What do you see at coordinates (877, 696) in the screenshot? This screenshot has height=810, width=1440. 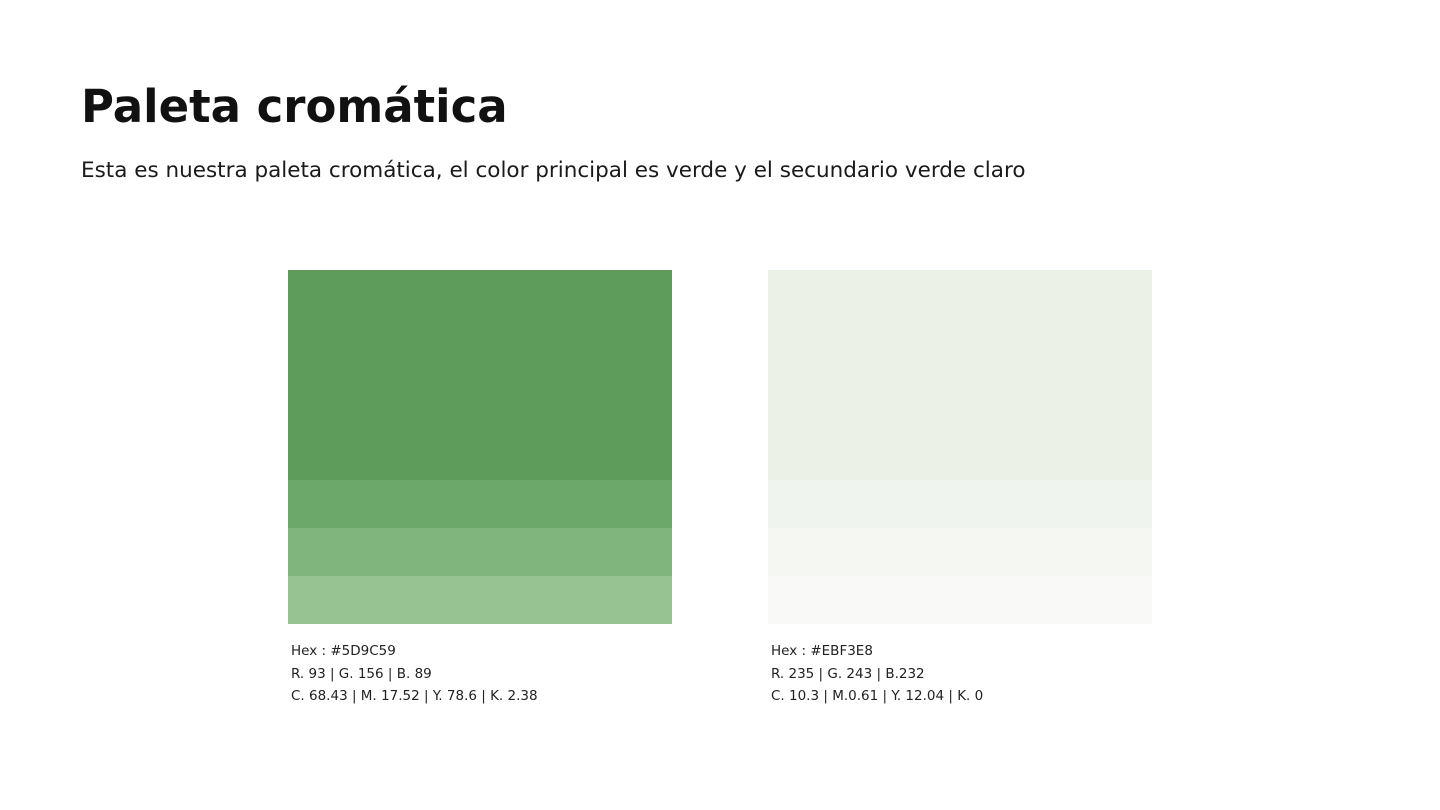 I see `cmyk-value: C. 10.3 | M.0.61 | Y. 12.04 | K. 0` at bounding box center [877, 696].